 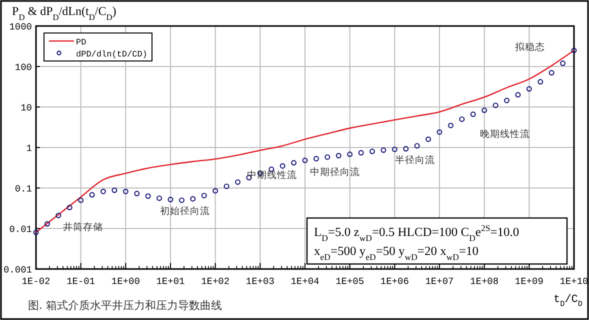 What do you see at coordinates (17, 270) in the screenshot?
I see `y-tick-label: 0.001` at bounding box center [17, 270].